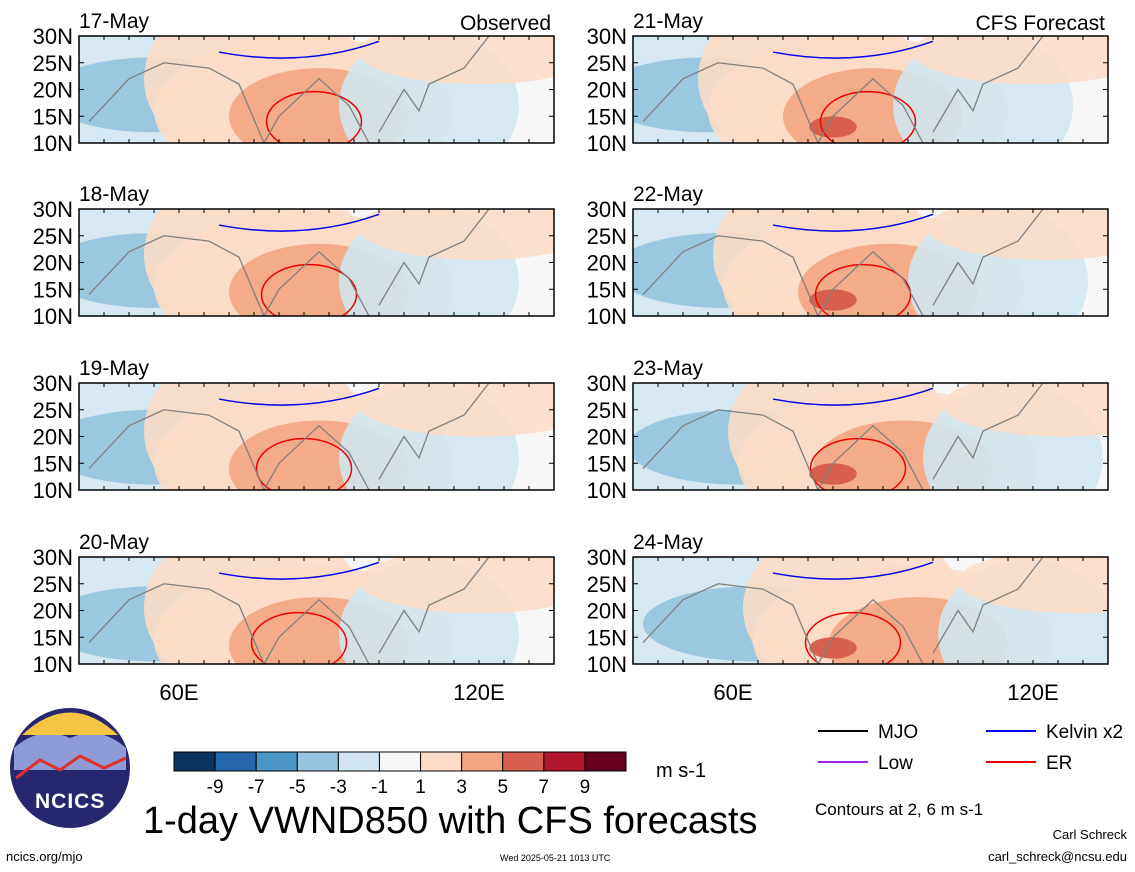  Describe the element at coordinates (420, 787) in the screenshot. I see `colorbar-label: 1` at that location.